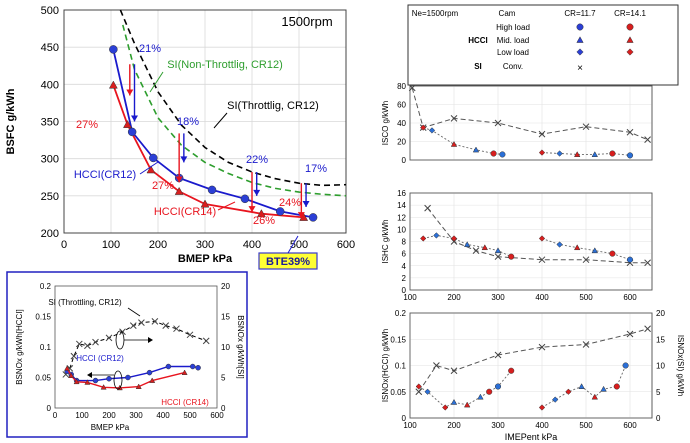 The height and width of the screenshot is (443, 690). I want to click on bsfc-improvement-label: 17%, so click(316, 169).